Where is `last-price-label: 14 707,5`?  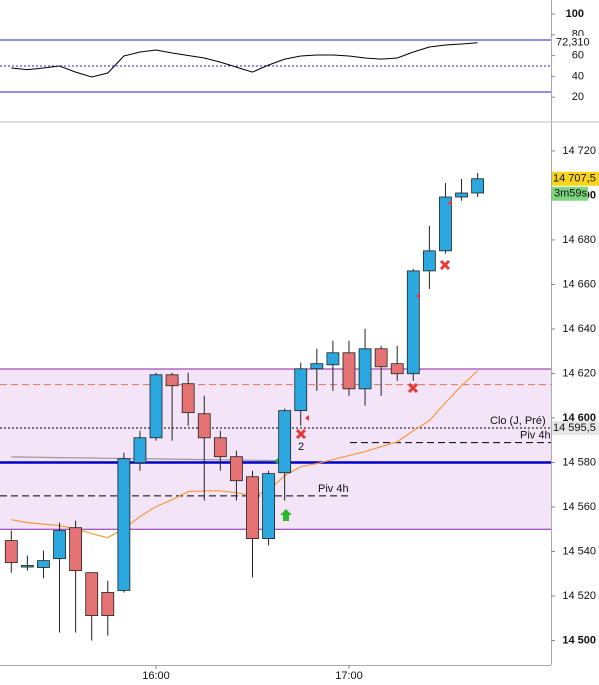
last-price-label: 14 707,5 is located at coordinates (574, 179).